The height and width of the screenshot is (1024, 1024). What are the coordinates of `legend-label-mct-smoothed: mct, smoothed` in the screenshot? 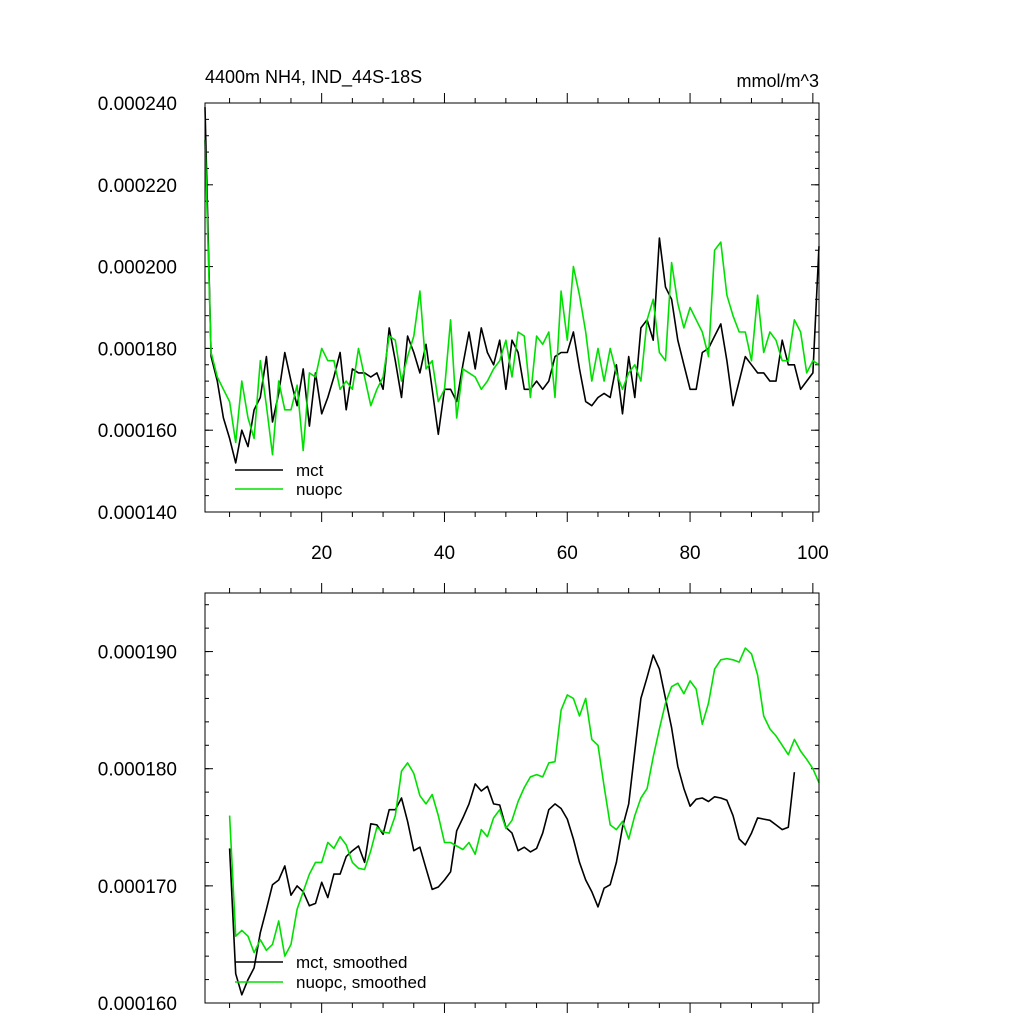 It's located at (352, 962).